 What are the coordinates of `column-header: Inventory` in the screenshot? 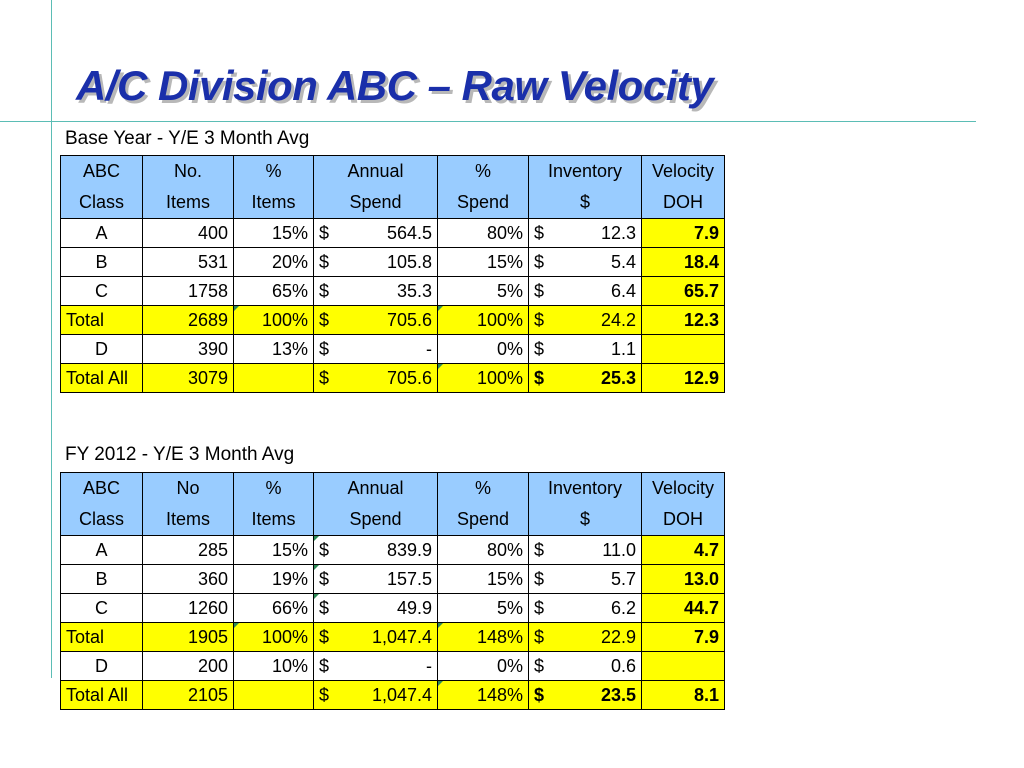 It's located at (585, 488).